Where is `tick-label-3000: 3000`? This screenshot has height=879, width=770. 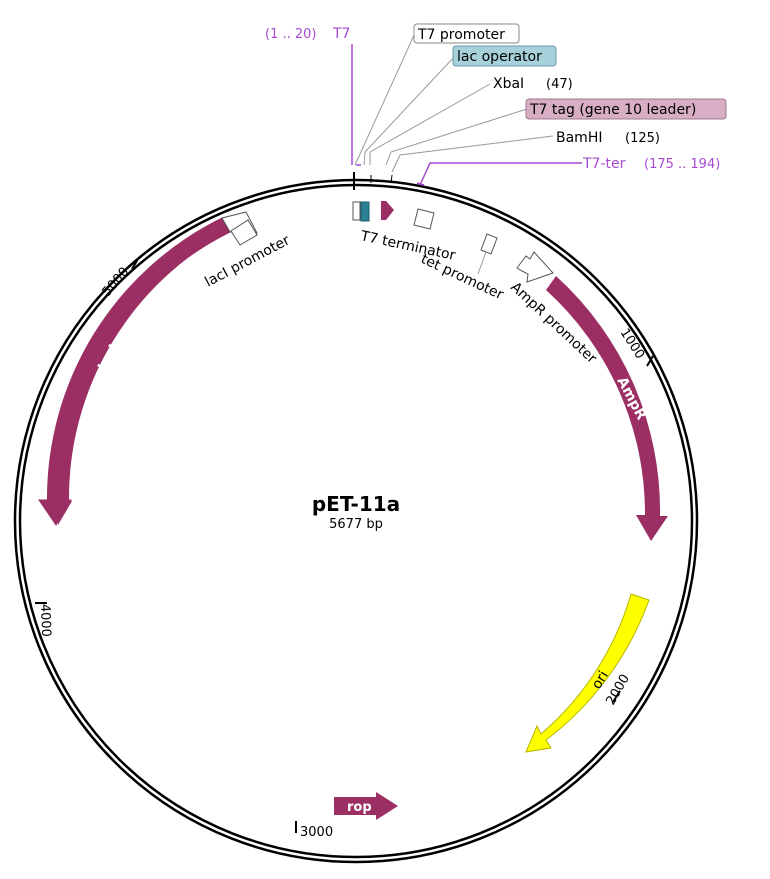 tick-label-3000: 3000 is located at coordinates (316, 832).